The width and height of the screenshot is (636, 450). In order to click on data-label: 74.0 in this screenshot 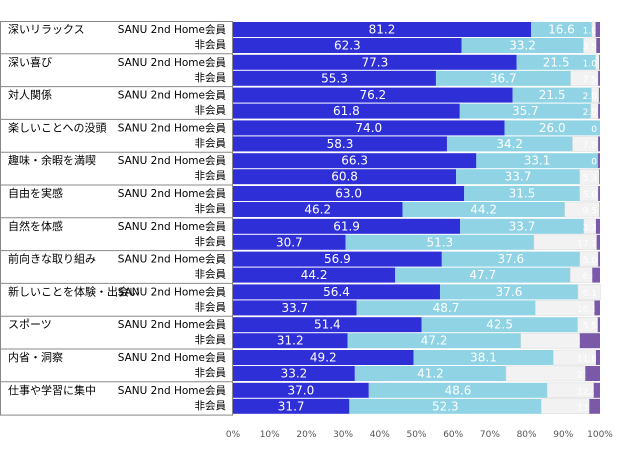, I will do `click(368, 128)`.